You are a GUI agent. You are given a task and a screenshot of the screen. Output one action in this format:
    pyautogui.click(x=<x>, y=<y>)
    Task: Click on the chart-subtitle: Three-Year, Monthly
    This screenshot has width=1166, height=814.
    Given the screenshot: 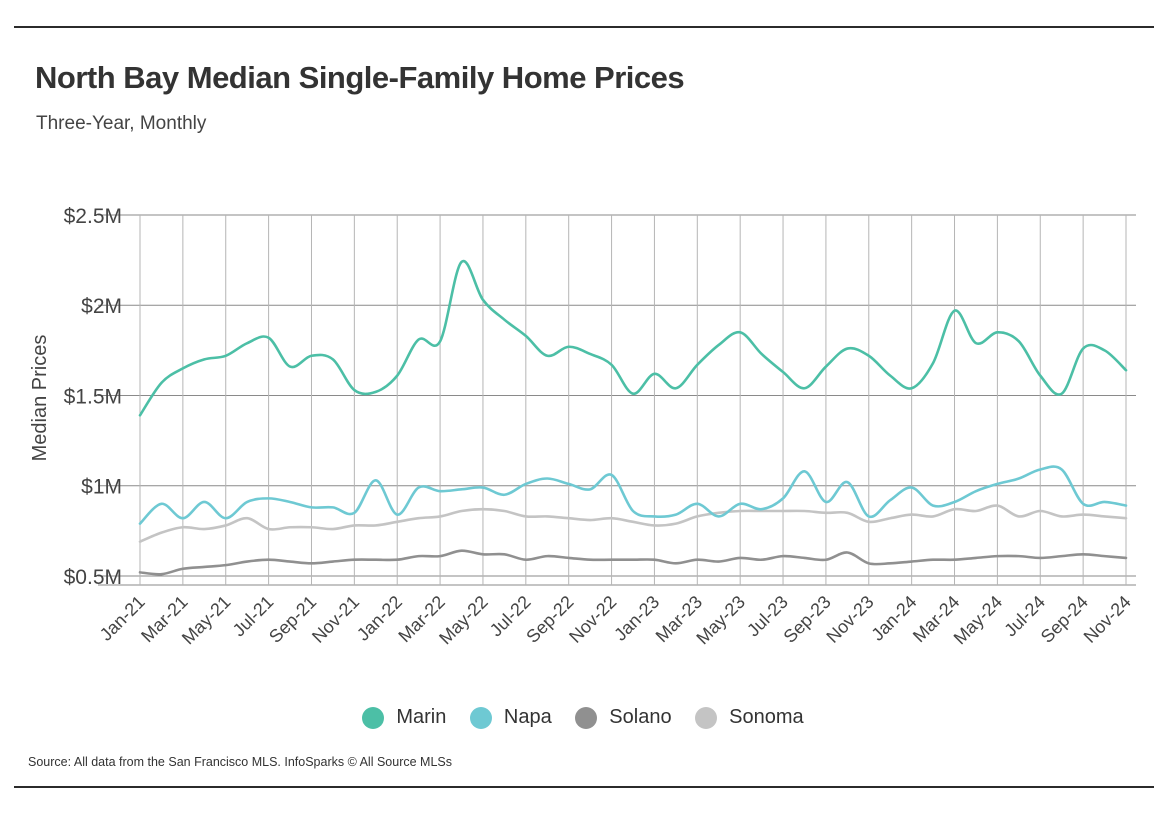 What is the action you would take?
    pyautogui.click(x=121, y=123)
    